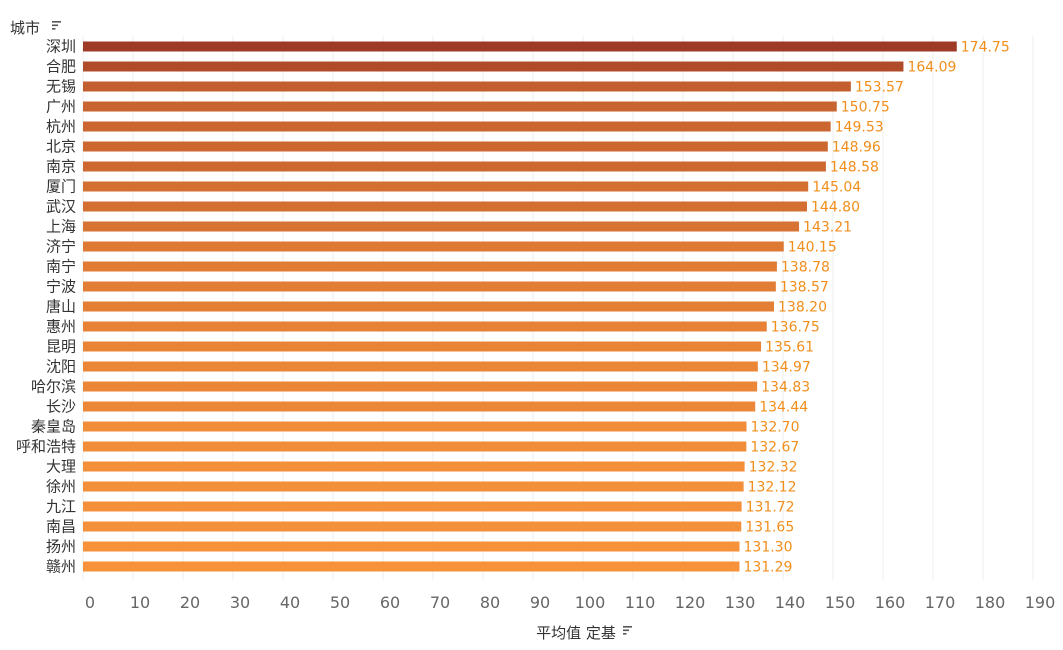  I want to click on value-label: 135.61, so click(789, 348).